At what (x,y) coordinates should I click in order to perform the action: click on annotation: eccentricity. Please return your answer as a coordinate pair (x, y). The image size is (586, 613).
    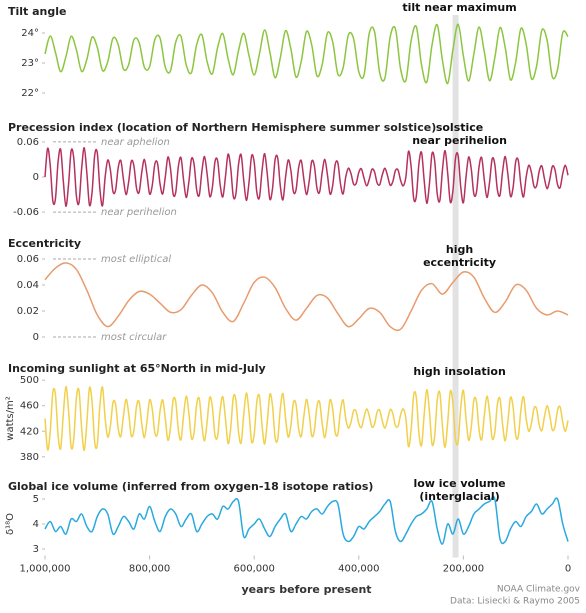
    Looking at the image, I should click on (459, 262).